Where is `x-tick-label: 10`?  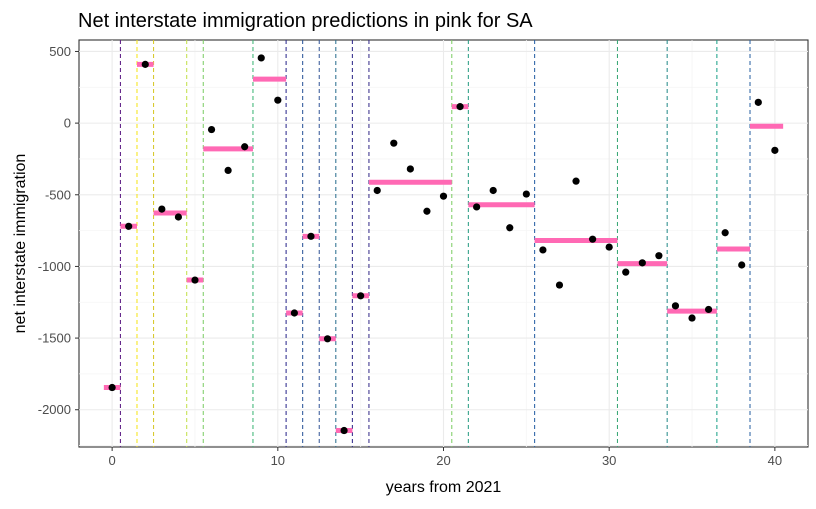
x-tick-label: 10 is located at coordinates (278, 460).